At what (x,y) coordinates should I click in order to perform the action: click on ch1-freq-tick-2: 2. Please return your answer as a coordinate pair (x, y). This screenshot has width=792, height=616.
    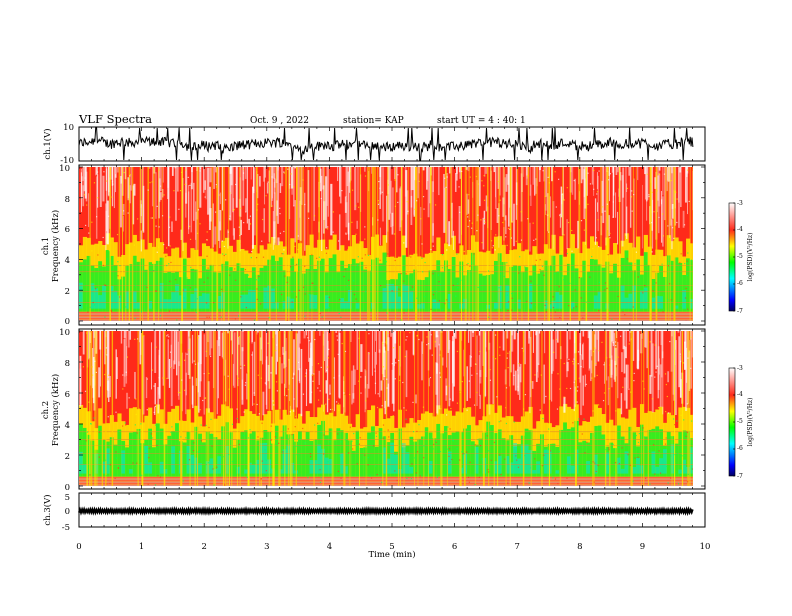
    Looking at the image, I should click on (67, 292).